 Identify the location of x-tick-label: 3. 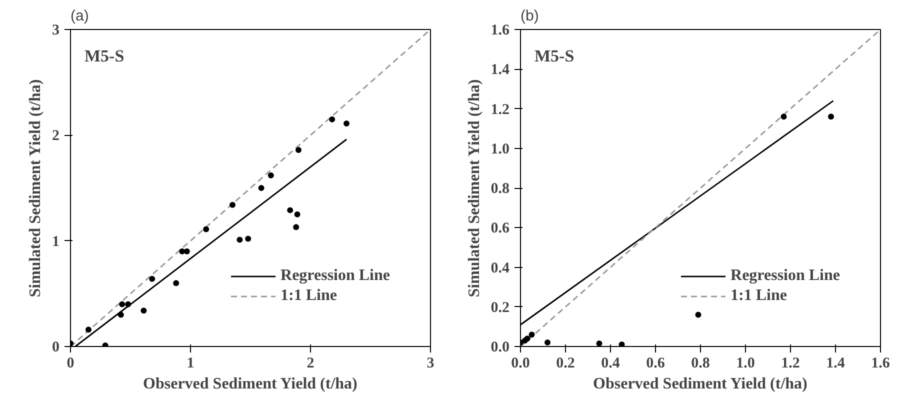
(430, 364).